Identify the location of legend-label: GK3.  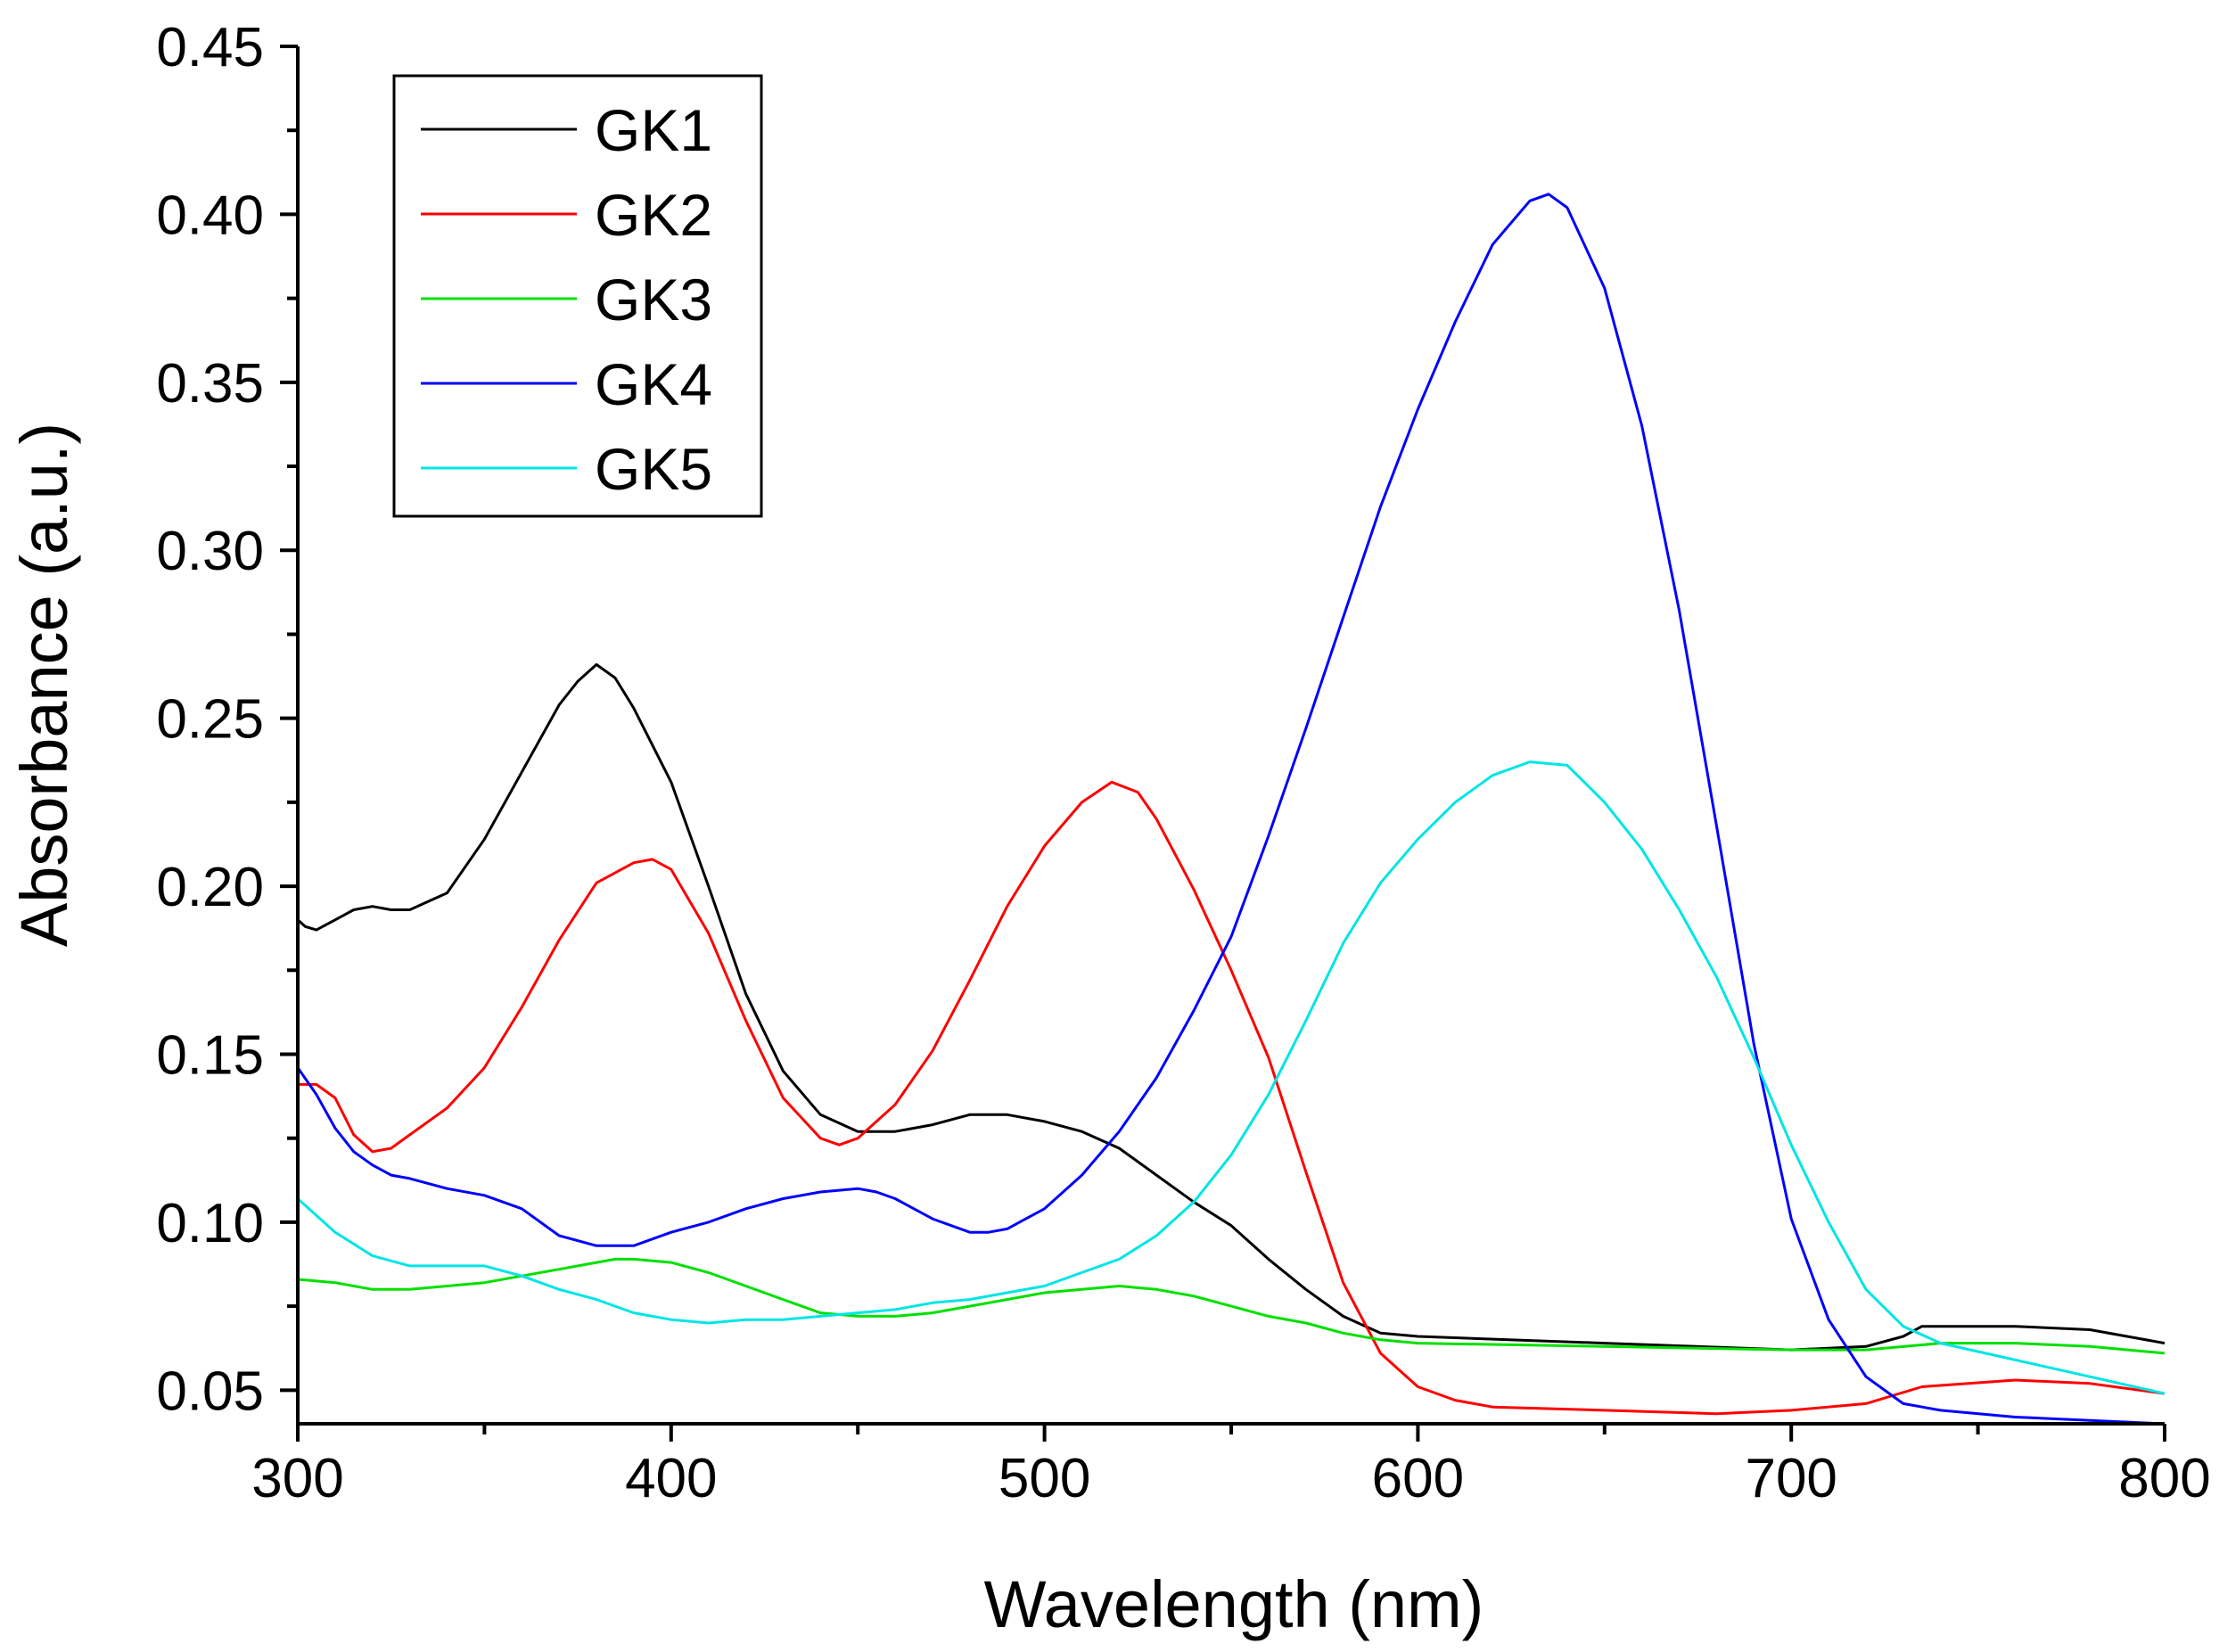
(653, 300).